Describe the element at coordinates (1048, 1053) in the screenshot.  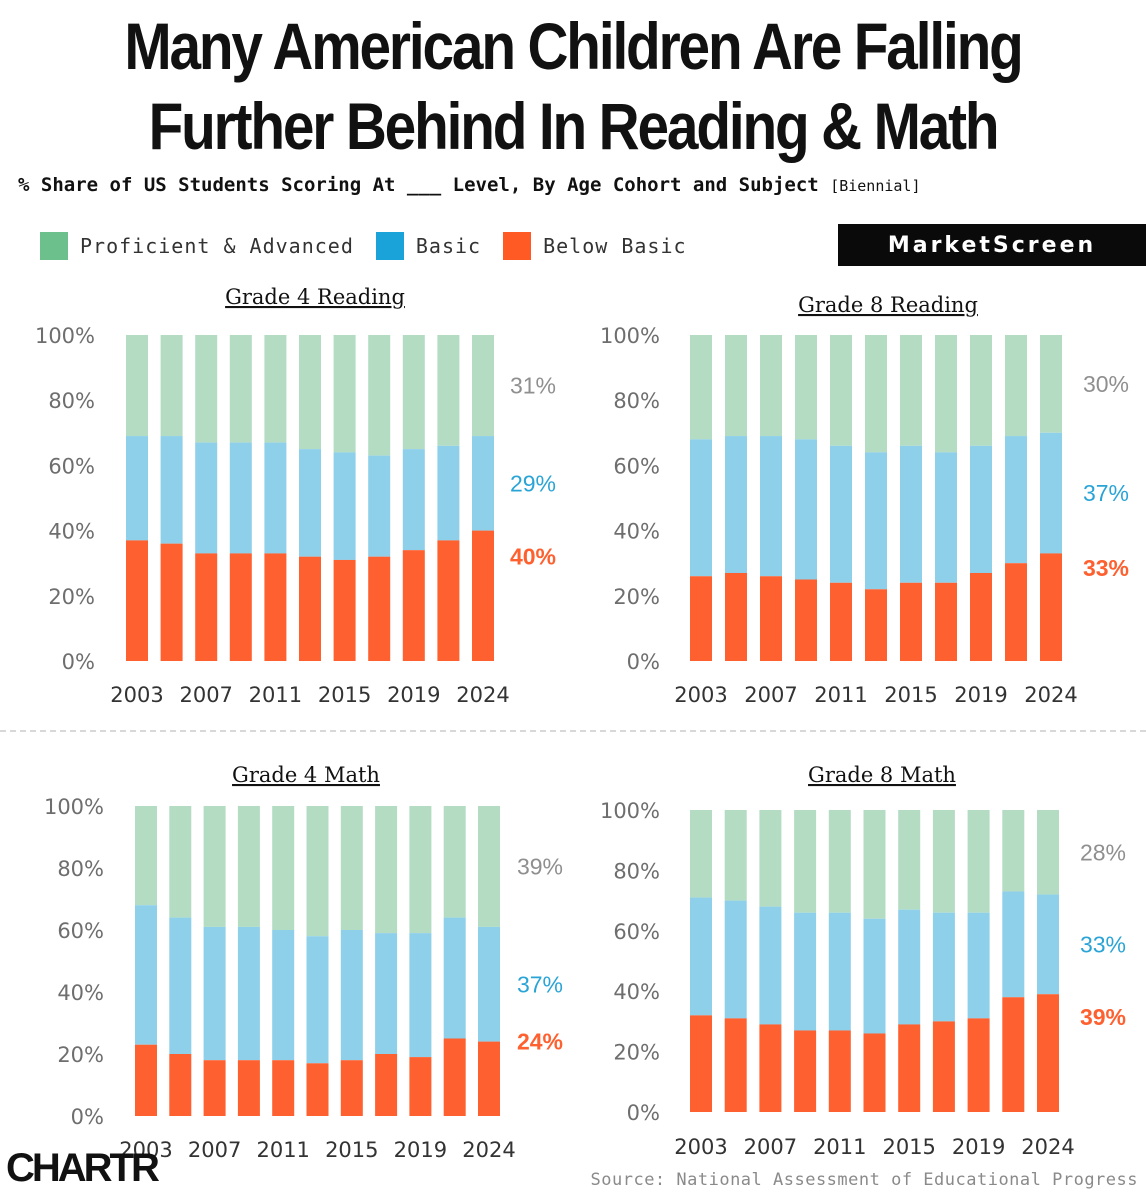
I see `bar-grade-8-math-2024-below-basic` at that location.